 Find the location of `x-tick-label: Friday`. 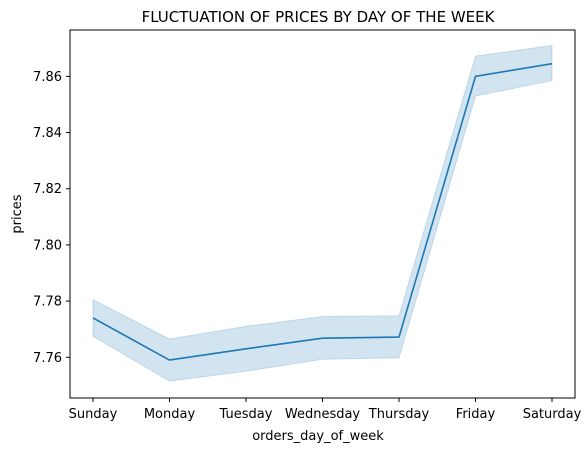

x-tick-label: Friday is located at coordinates (476, 414).